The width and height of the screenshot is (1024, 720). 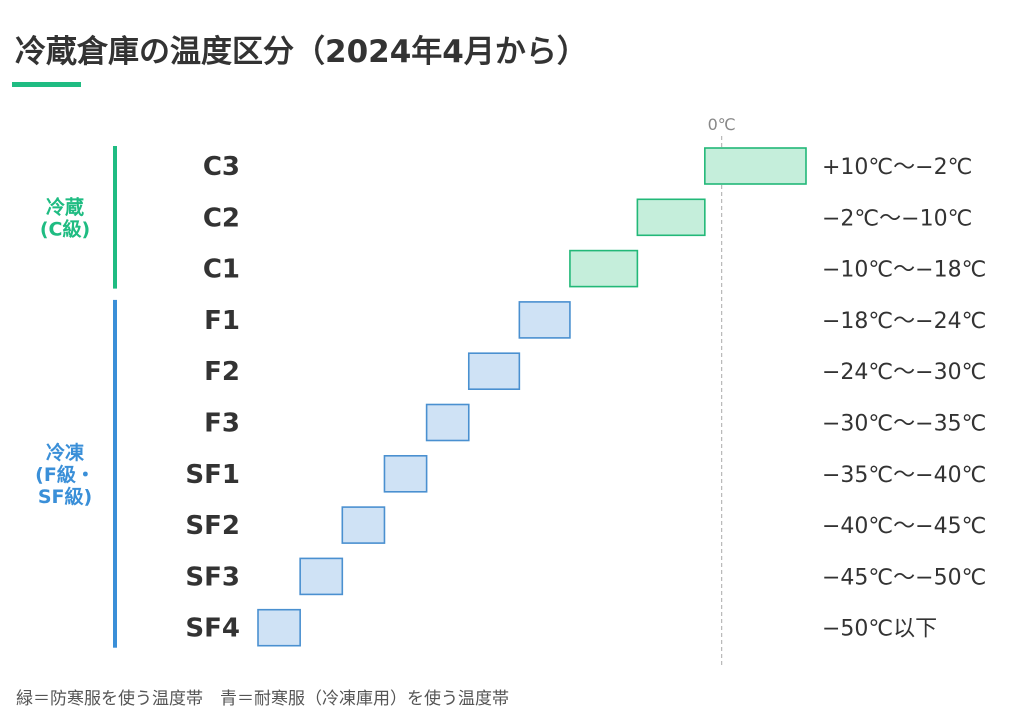 What do you see at coordinates (904, 475) in the screenshot?
I see `range-label-sf1: −35℃〜−40℃` at bounding box center [904, 475].